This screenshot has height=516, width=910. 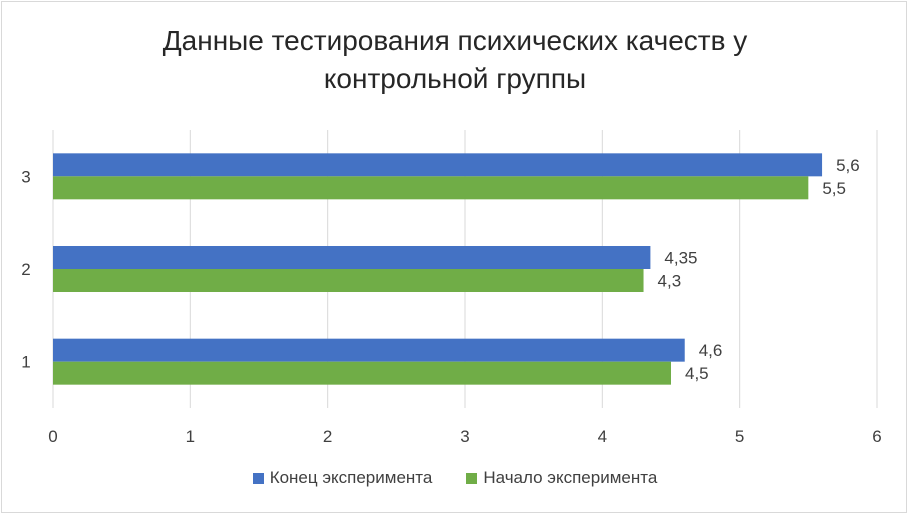 I want to click on legend-item-end: Конец эксперимента, so click(x=342, y=478).